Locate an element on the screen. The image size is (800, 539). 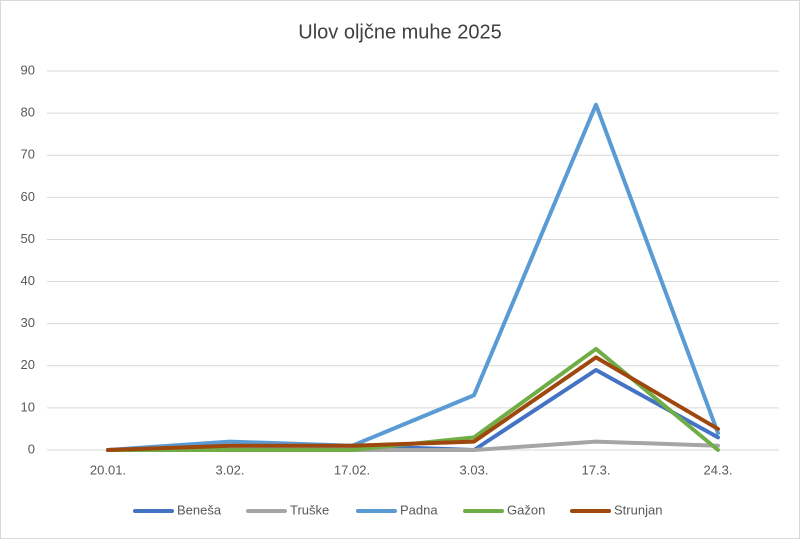
y-tick-label: 90 is located at coordinates (28, 69).